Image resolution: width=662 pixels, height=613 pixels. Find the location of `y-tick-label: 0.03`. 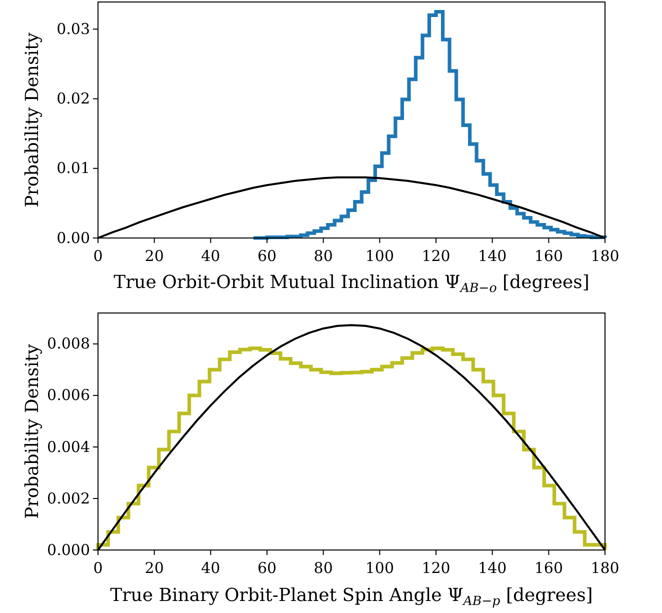

y-tick-label: 0.03 is located at coordinates (73, 29).